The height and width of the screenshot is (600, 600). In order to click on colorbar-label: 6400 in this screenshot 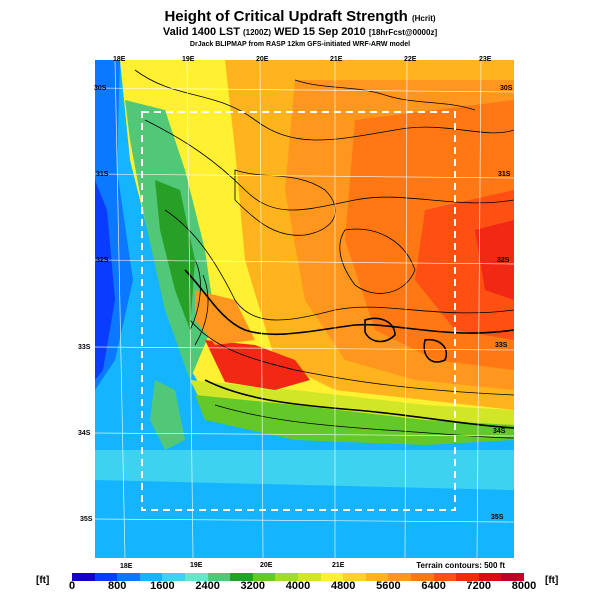, I will do `click(433, 586)`.